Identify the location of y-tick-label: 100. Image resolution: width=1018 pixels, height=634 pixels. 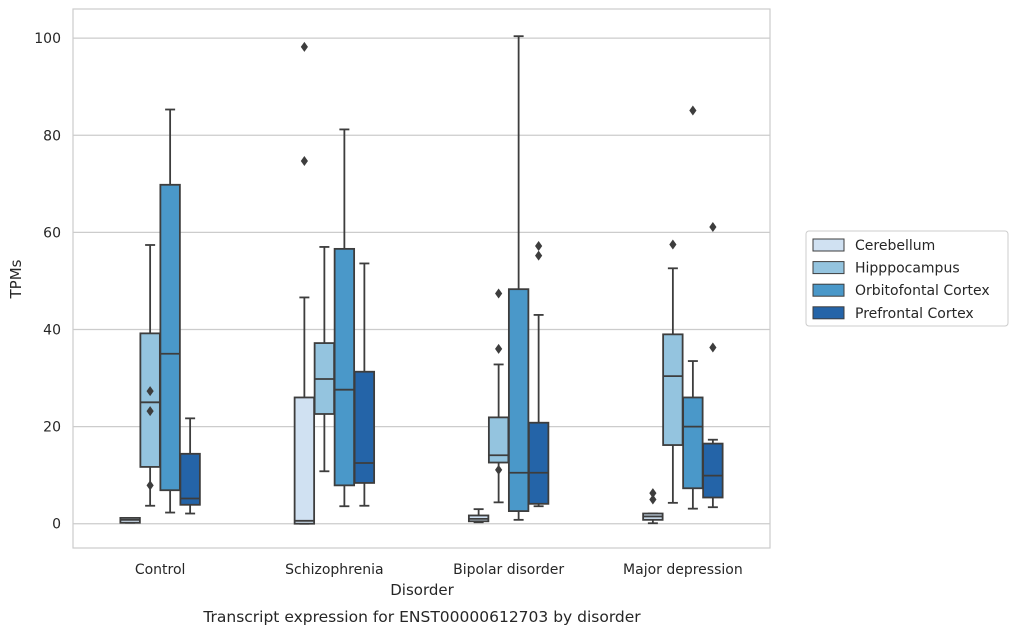
(47, 39).